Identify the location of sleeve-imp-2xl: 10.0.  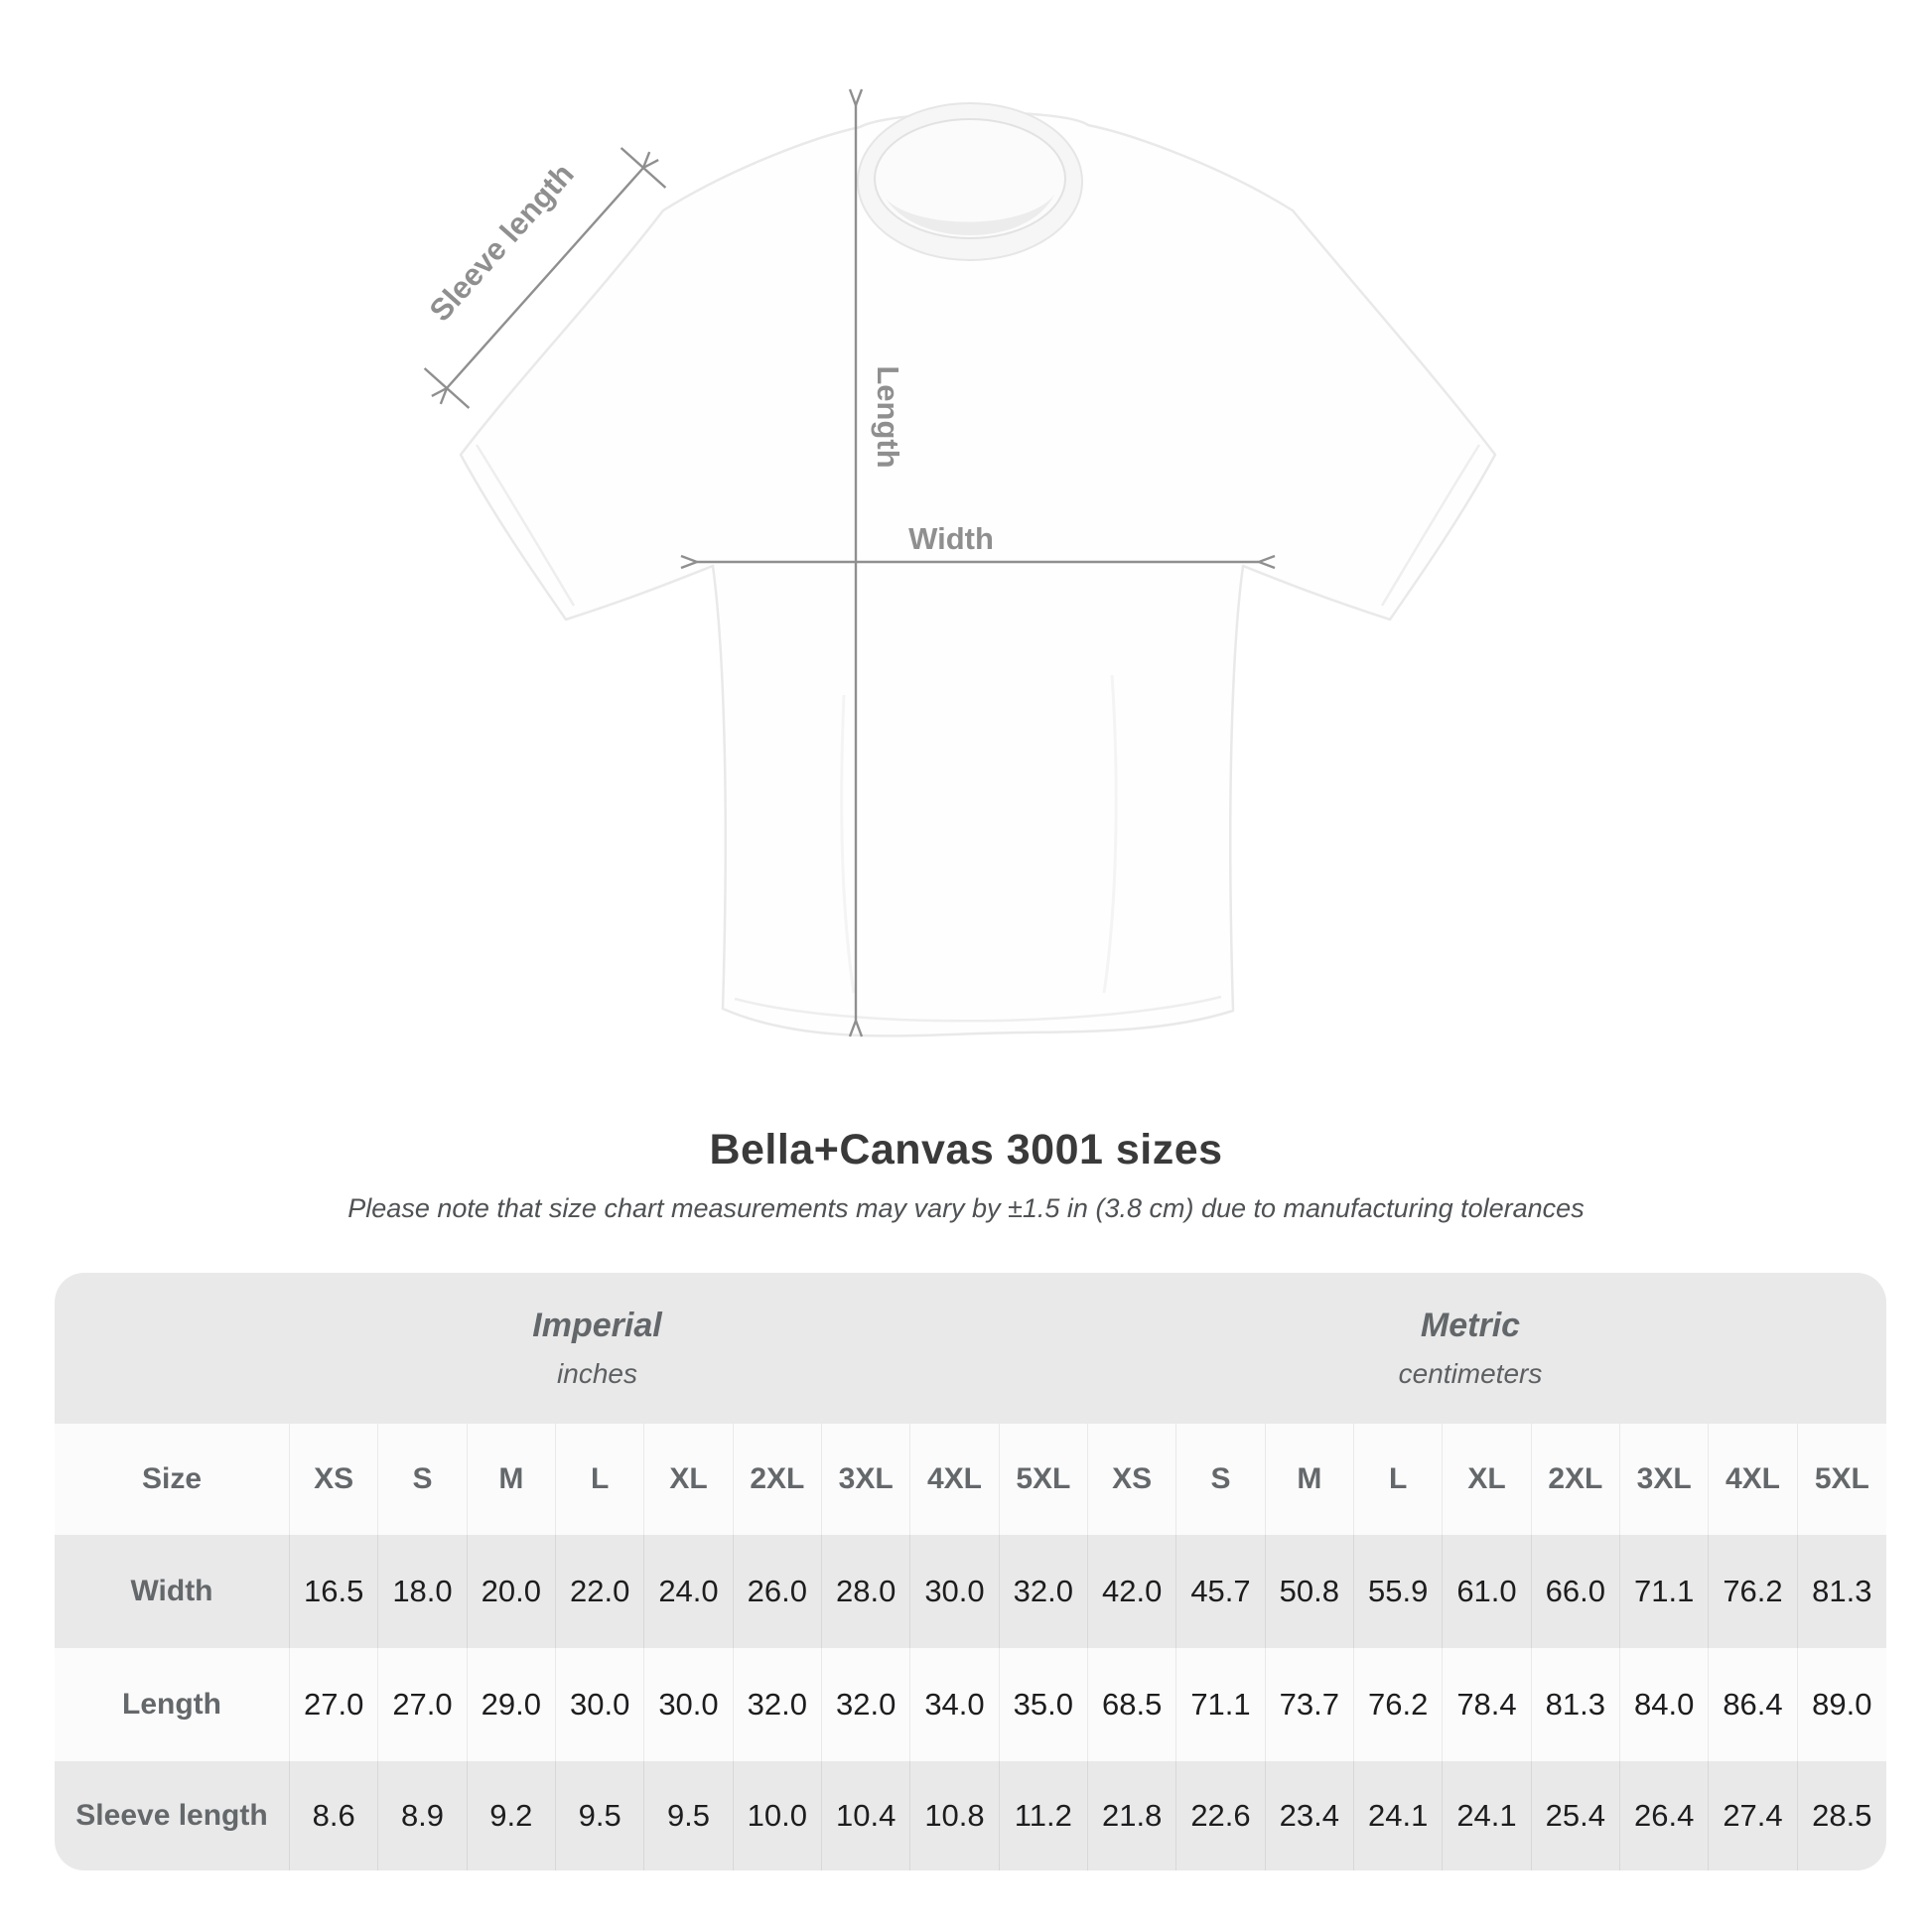
(778, 1815).